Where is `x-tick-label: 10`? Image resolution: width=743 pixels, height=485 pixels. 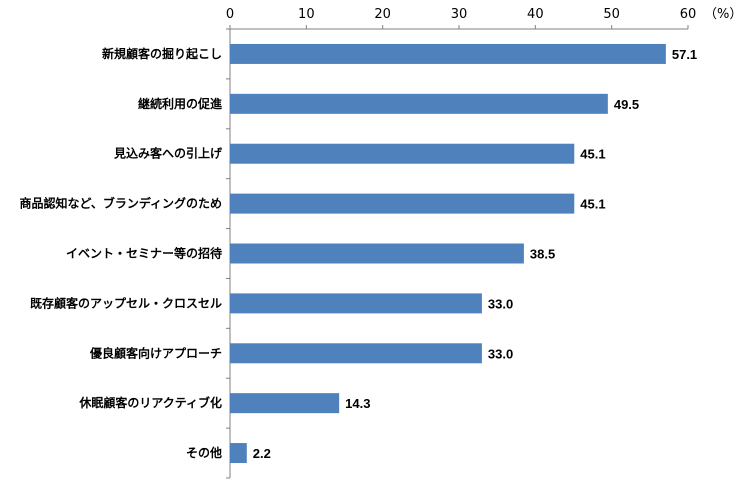
x-tick-label: 10 is located at coordinates (306, 14).